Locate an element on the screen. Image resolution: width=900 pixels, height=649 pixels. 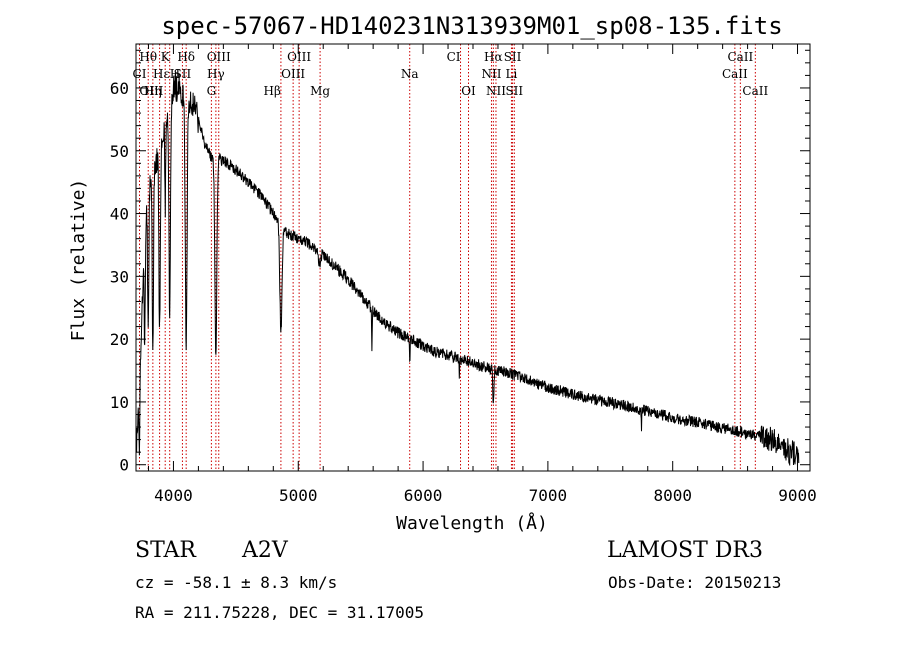
line-label-9: CI is located at coordinates (140, 74).